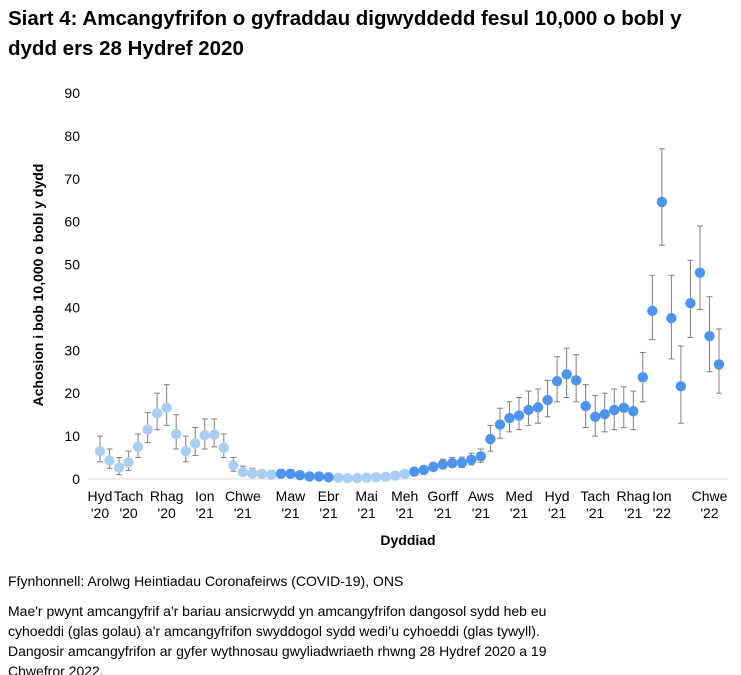  Describe the element at coordinates (38, 285) in the screenshot. I see `y-axis-title: Achosion i bob 10,000 o bobl y dydd` at that location.